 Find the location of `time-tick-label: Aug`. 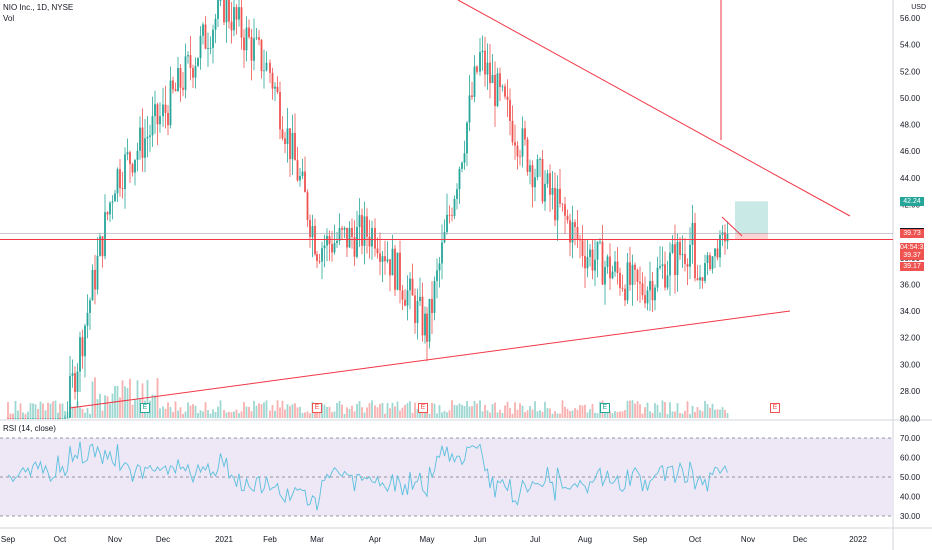

time-tick-label: Aug is located at coordinates (585, 539).